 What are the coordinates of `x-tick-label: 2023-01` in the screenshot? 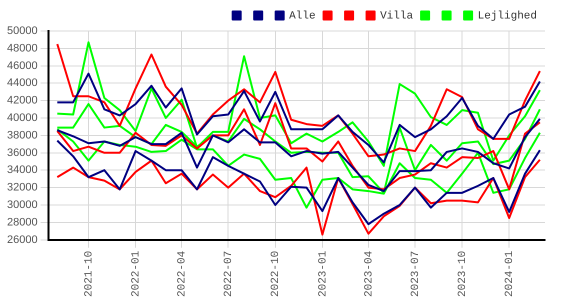 It's located at (323, 274).